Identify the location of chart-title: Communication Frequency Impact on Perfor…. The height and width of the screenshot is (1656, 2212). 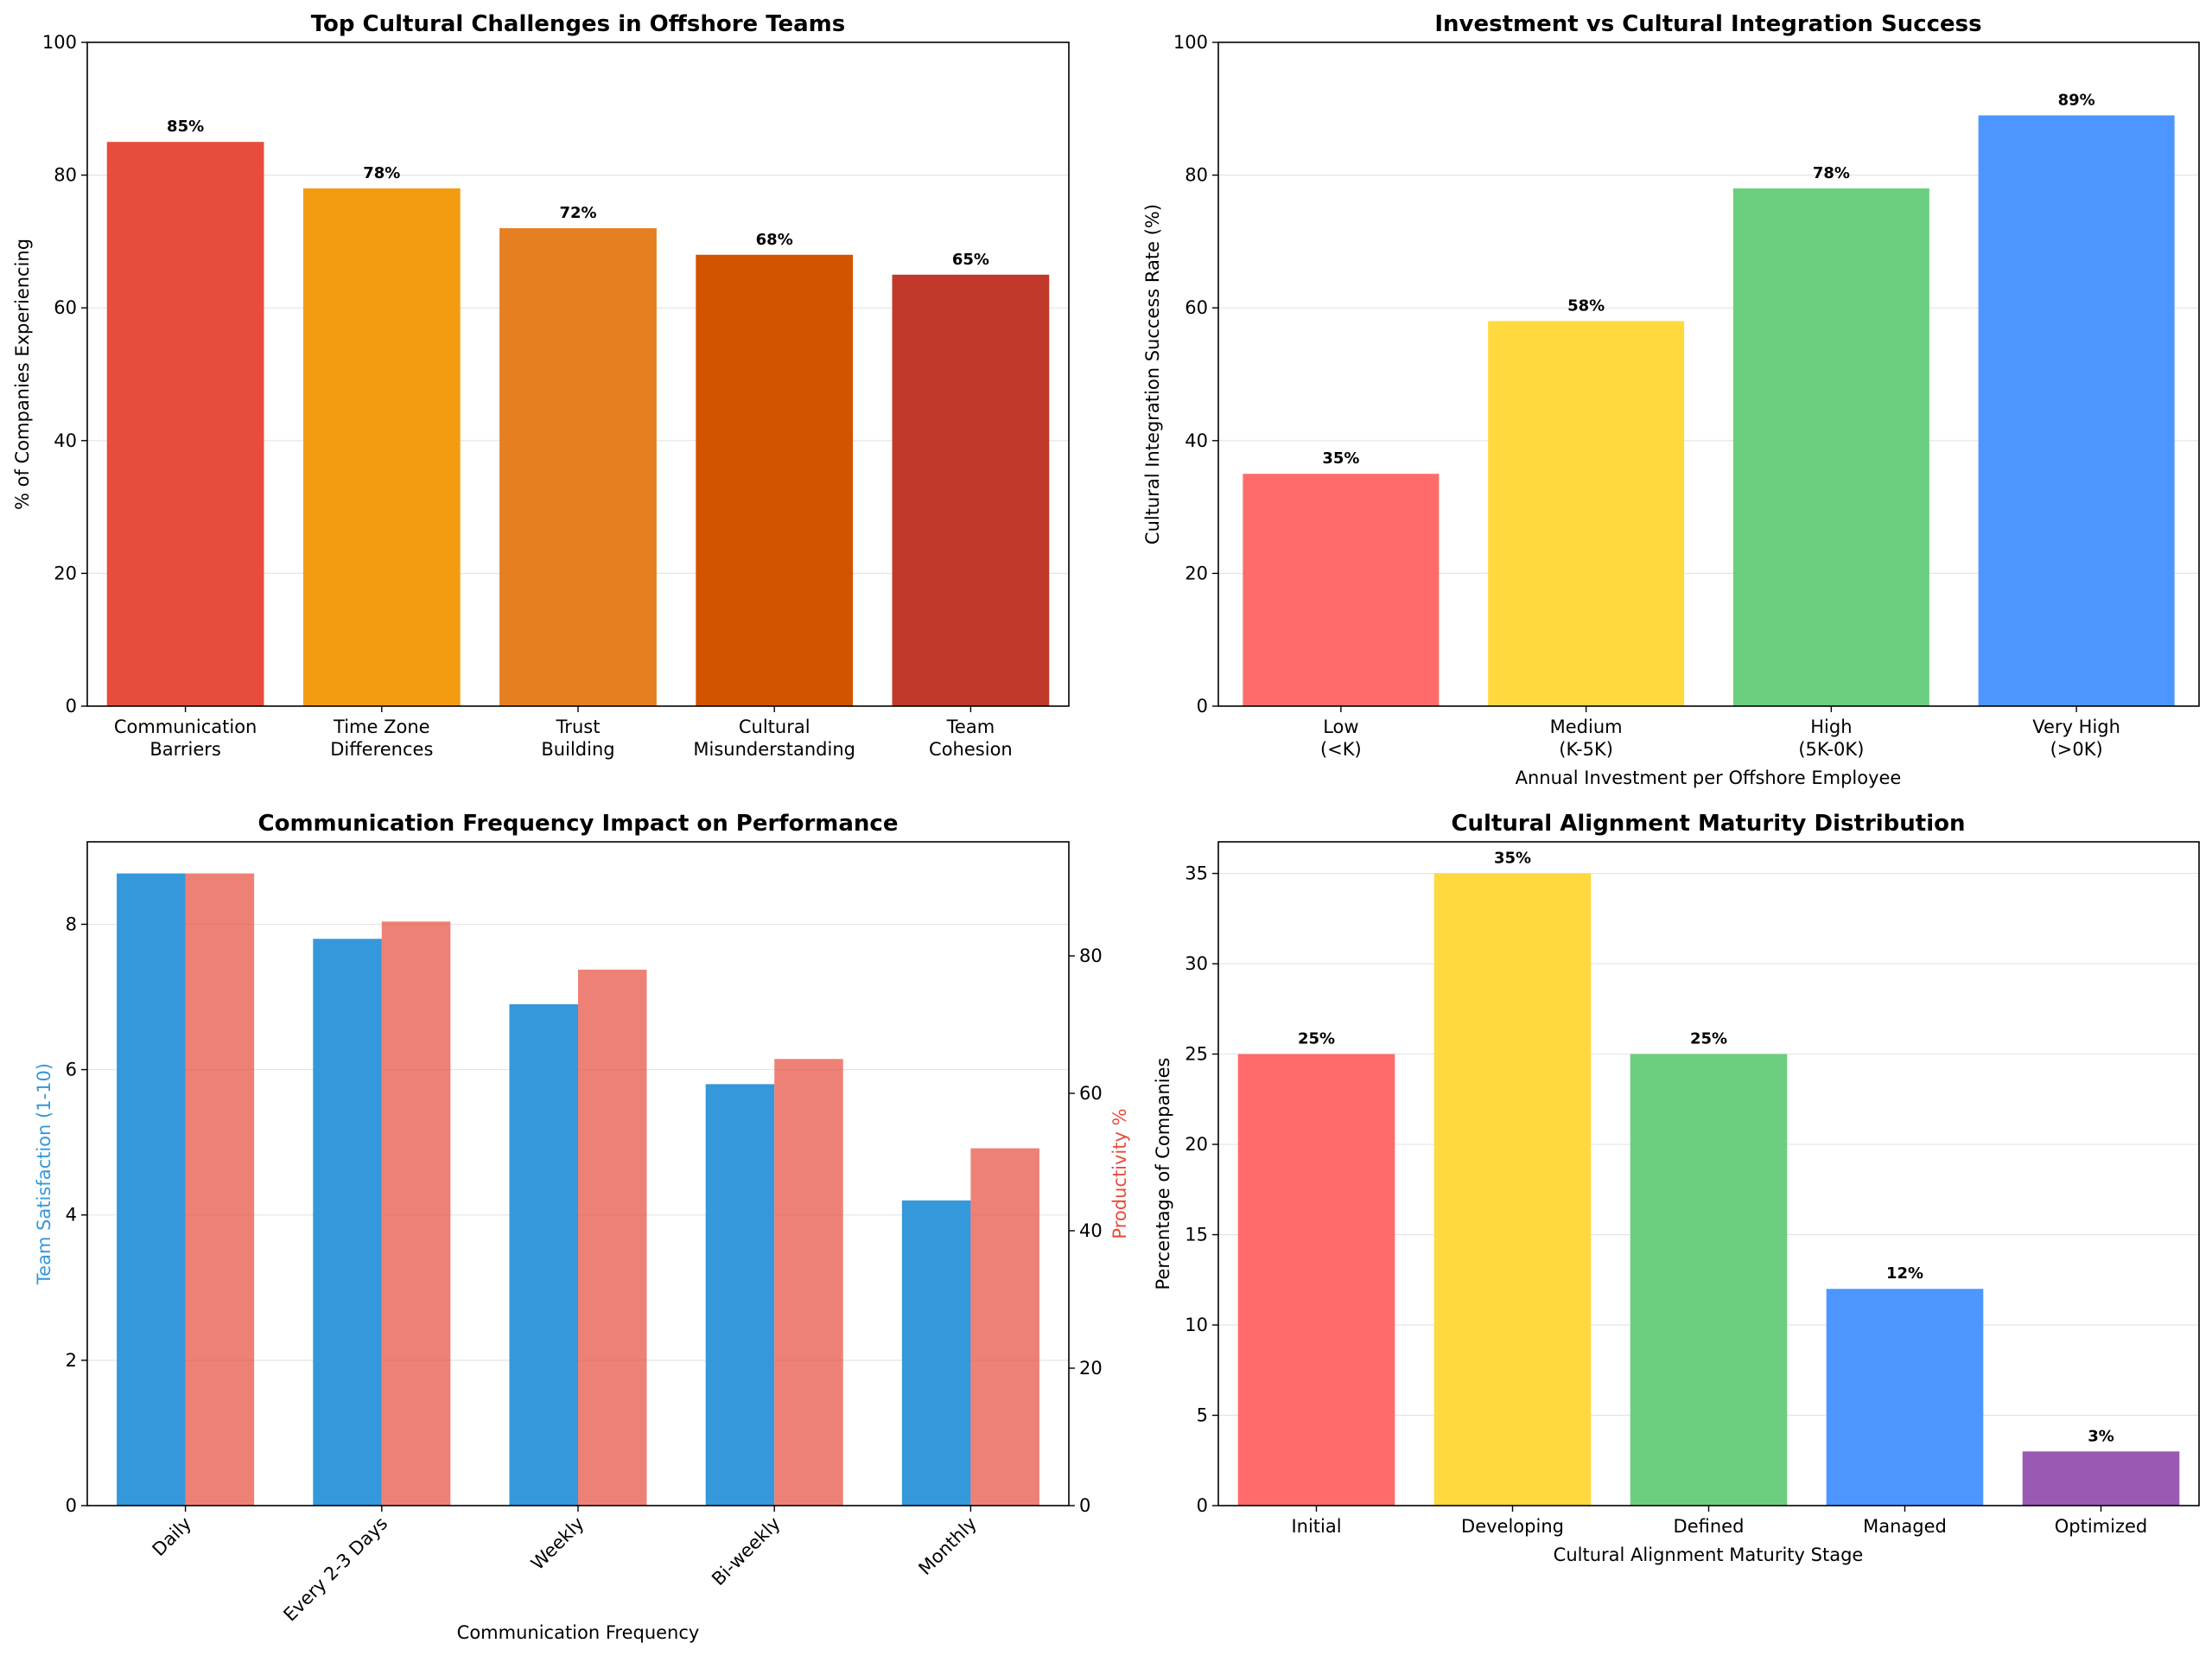
(578, 824).